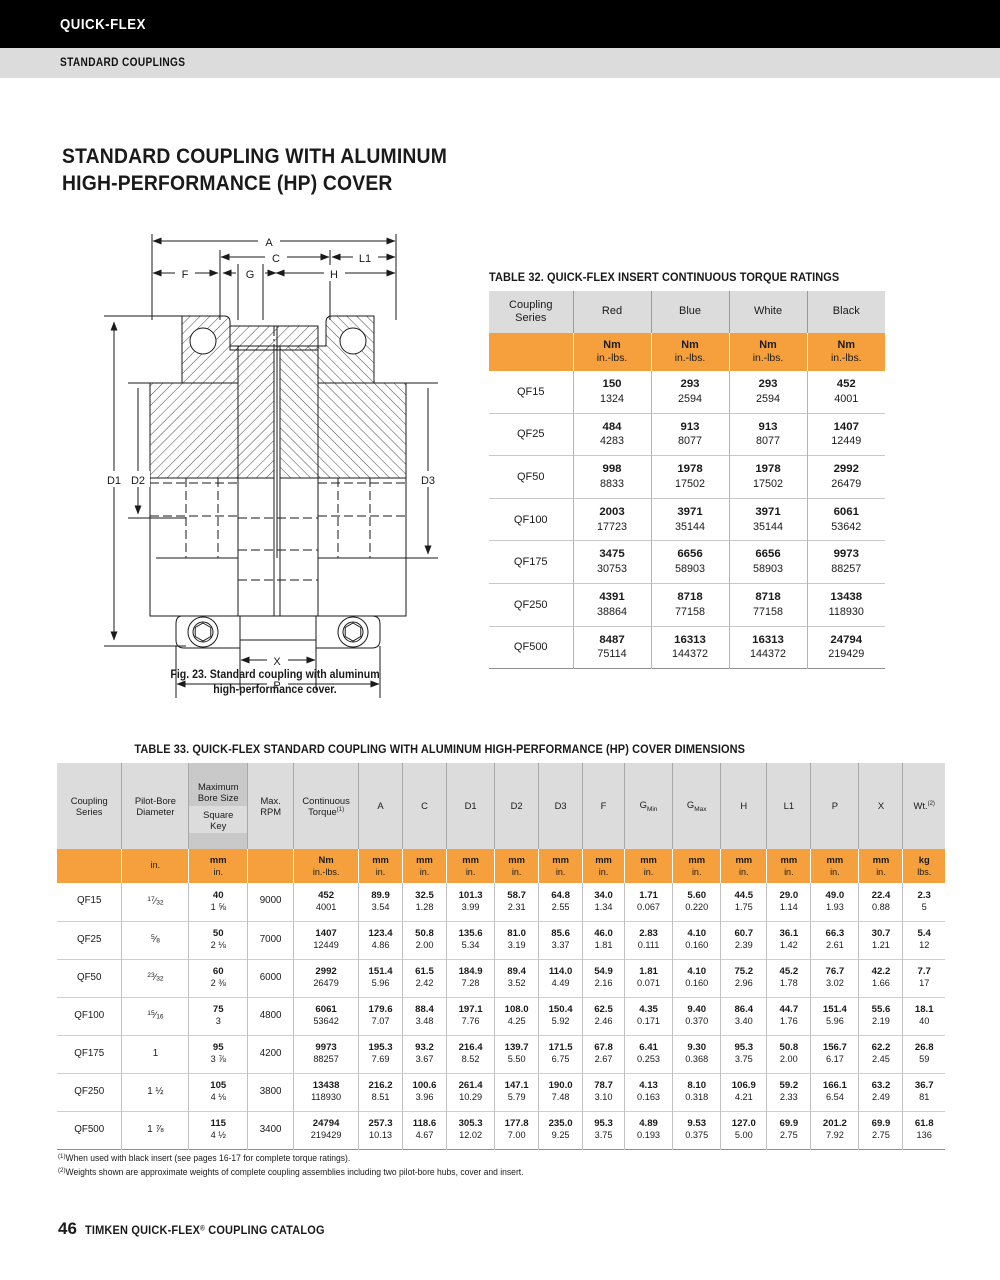 This screenshot has height=1280, width=1000. I want to click on row-continuous-torque: 452 4001, so click(326, 902).